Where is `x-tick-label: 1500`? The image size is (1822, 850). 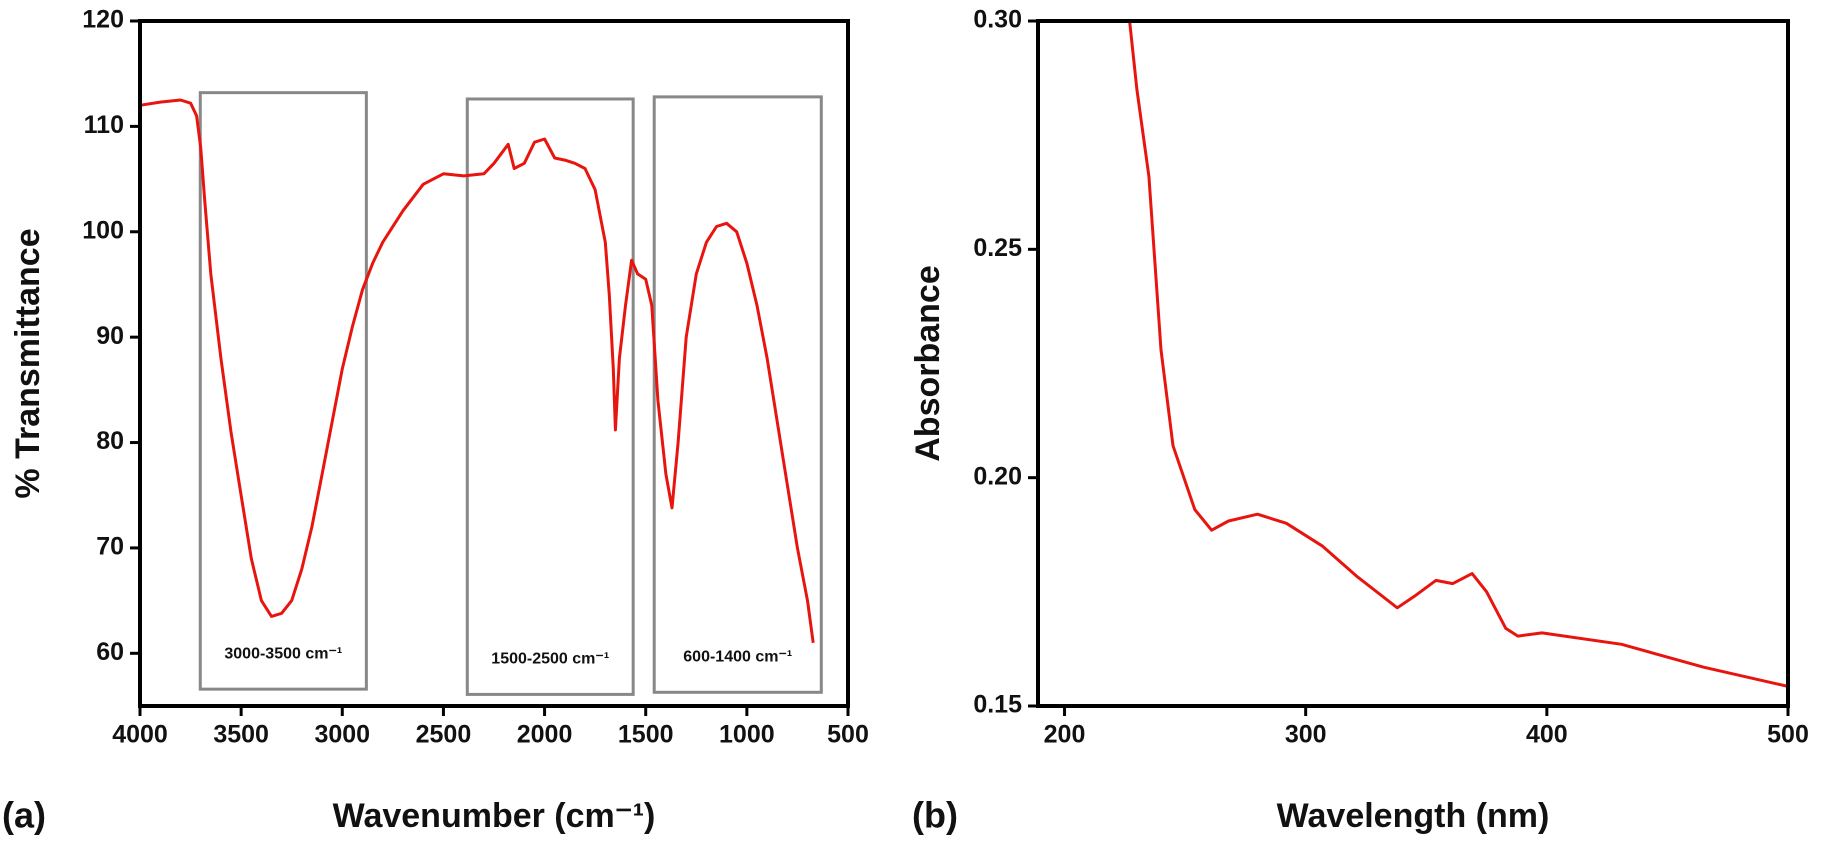 x-tick-label: 1500 is located at coordinates (646, 735).